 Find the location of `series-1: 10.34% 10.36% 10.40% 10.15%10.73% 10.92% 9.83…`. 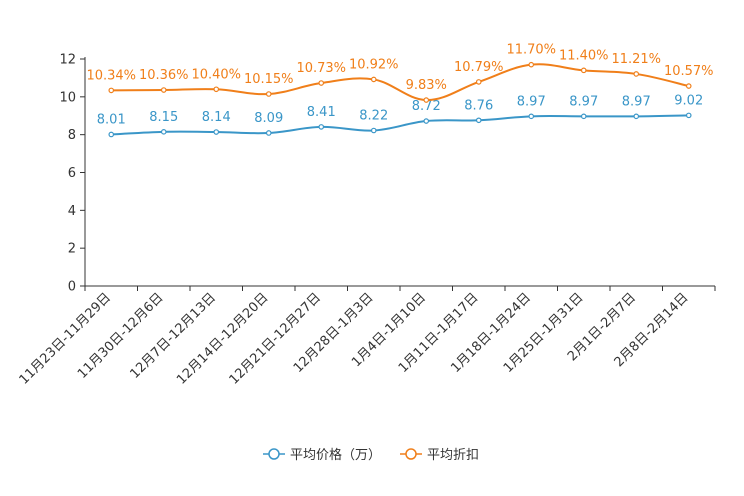

series-1: 10.34% 10.36% 10.40% 10.15%10.73% 10.92% 9.83… is located at coordinates (400, 73).